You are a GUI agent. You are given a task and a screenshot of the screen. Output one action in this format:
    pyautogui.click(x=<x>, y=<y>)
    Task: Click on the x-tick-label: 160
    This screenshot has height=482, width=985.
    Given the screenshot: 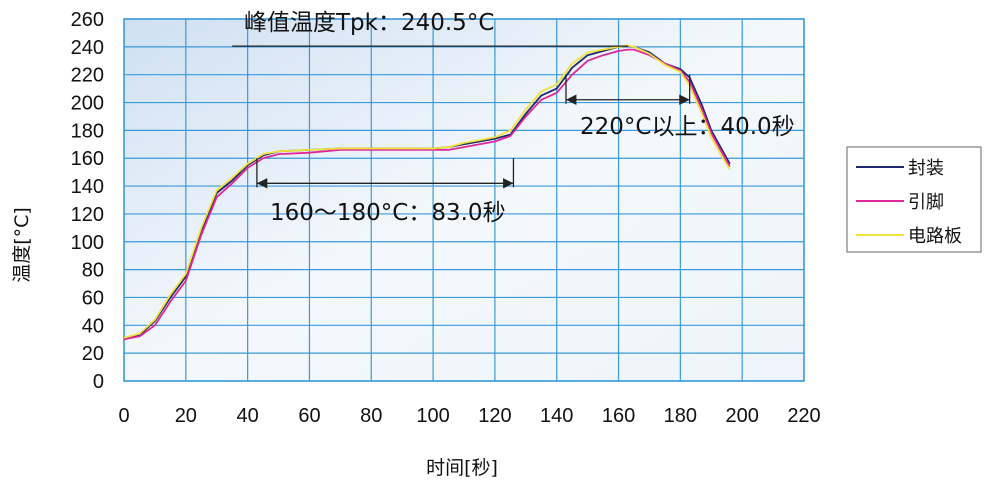 What is the action you would take?
    pyautogui.click(x=618, y=416)
    